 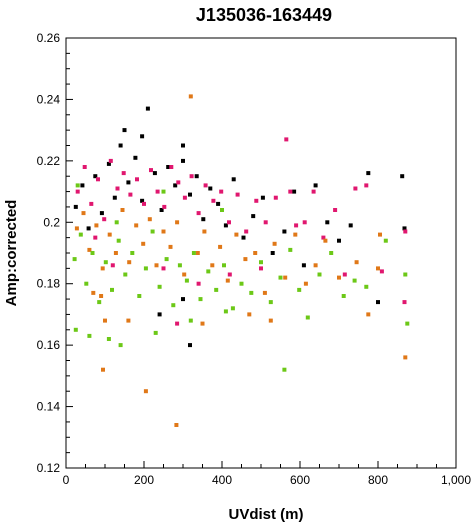 I want to click on y-tick-label: 0.22, so click(x=49, y=161).